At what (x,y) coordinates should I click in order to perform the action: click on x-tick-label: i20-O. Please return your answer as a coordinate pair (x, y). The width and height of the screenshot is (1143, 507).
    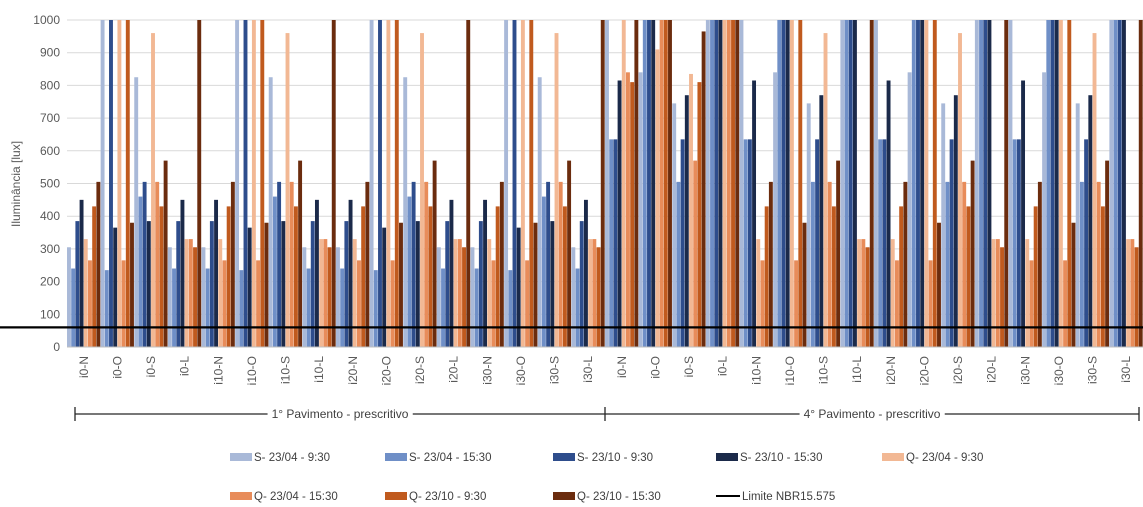
    Looking at the image, I should click on (386, 370).